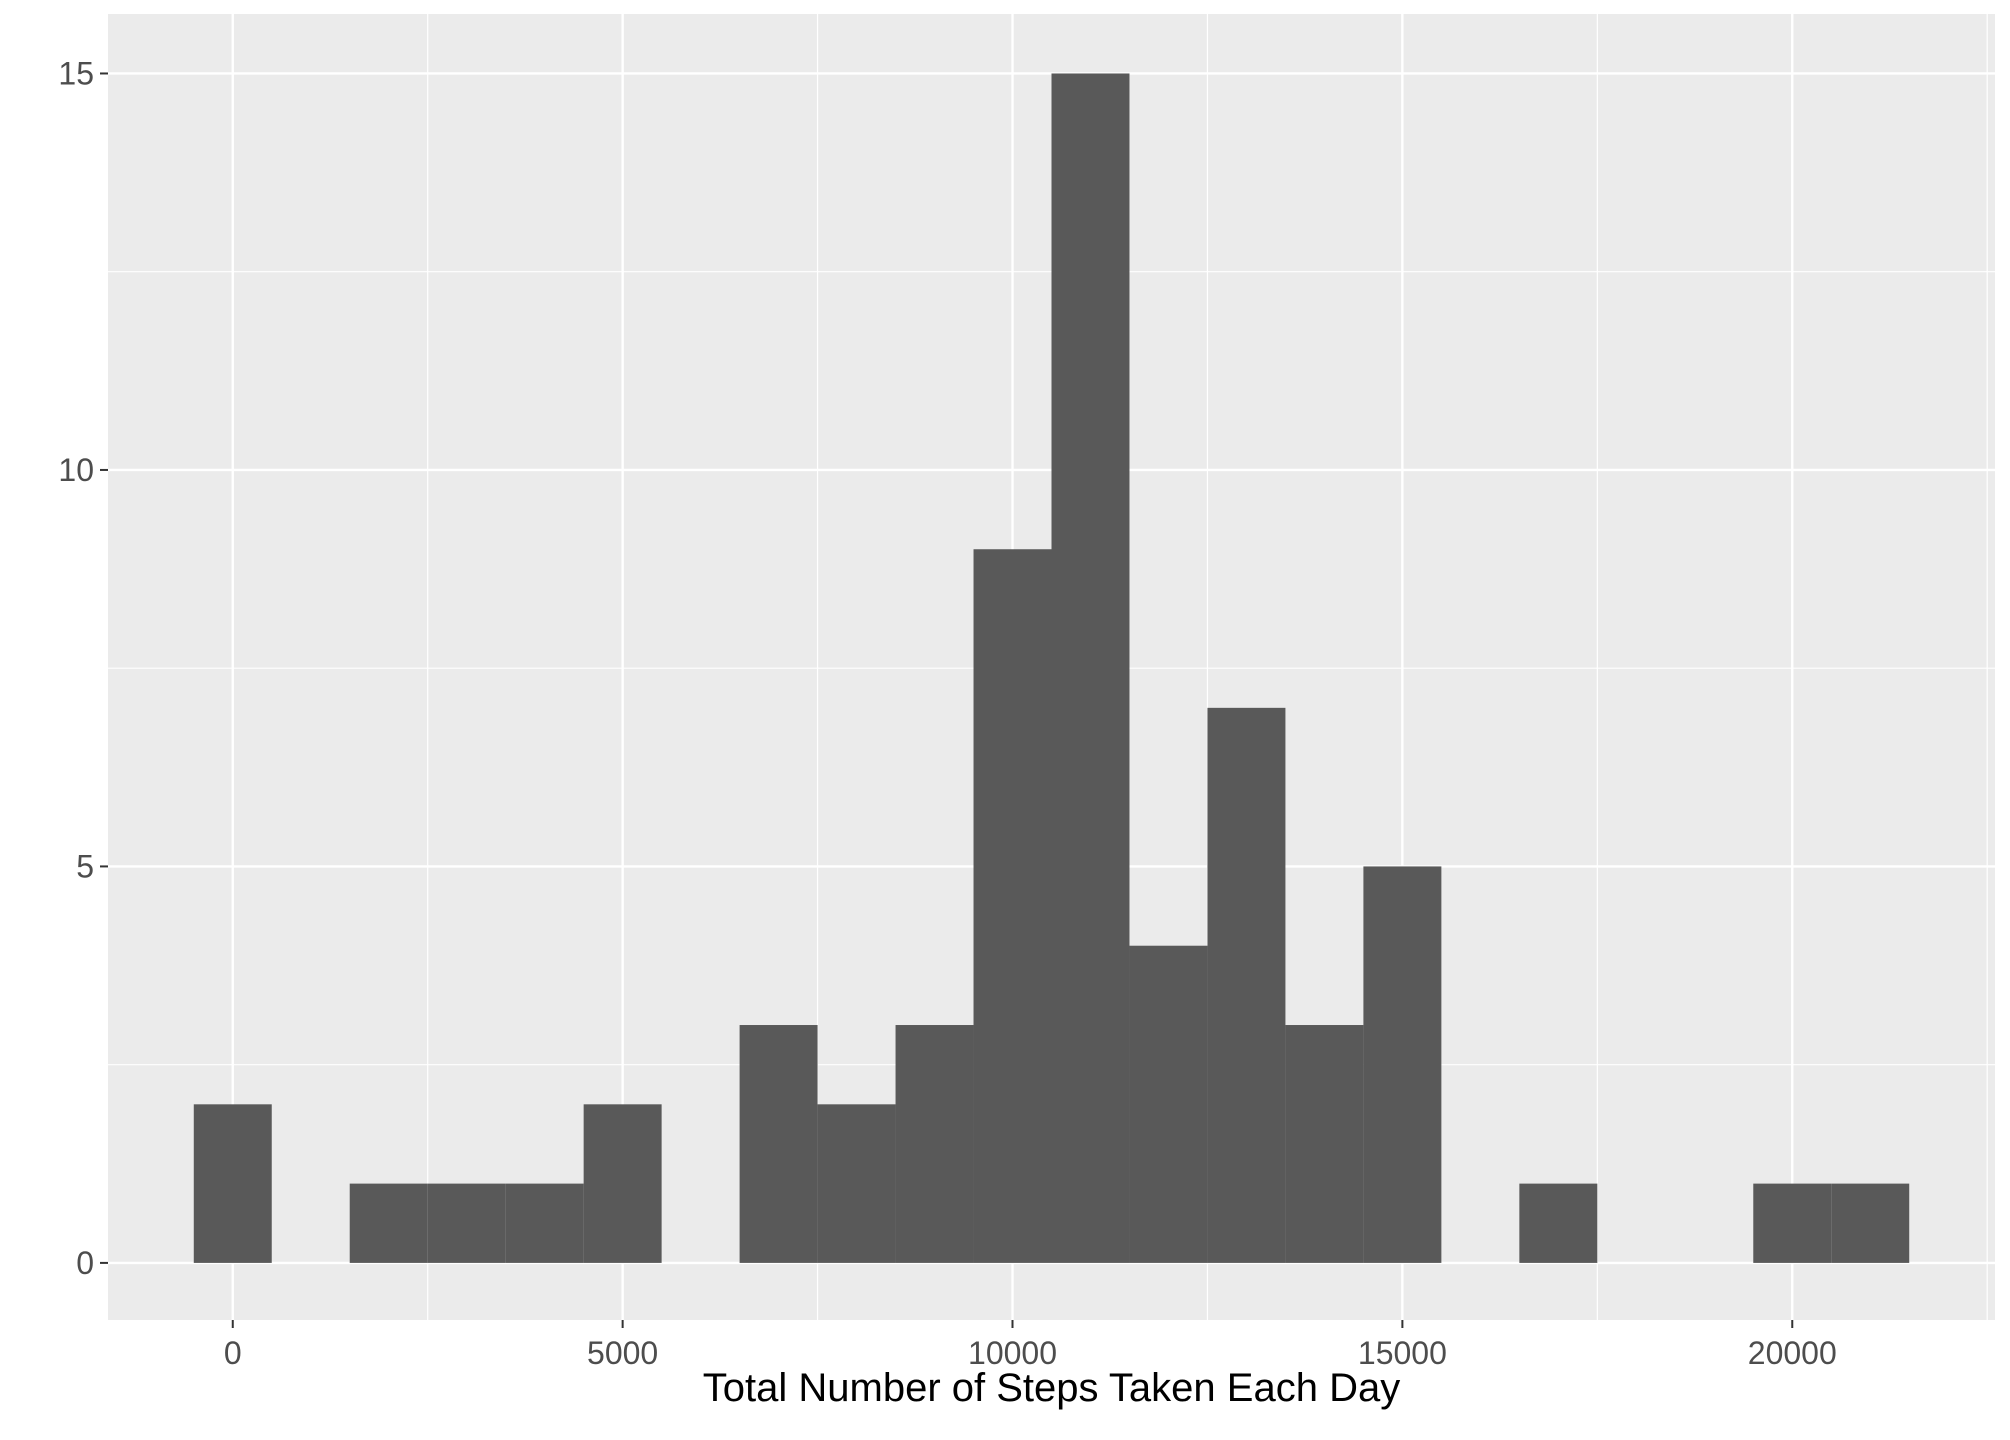 The image size is (2010, 1440). I want to click on x-tick-label: 15000, so click(1402, 1353).